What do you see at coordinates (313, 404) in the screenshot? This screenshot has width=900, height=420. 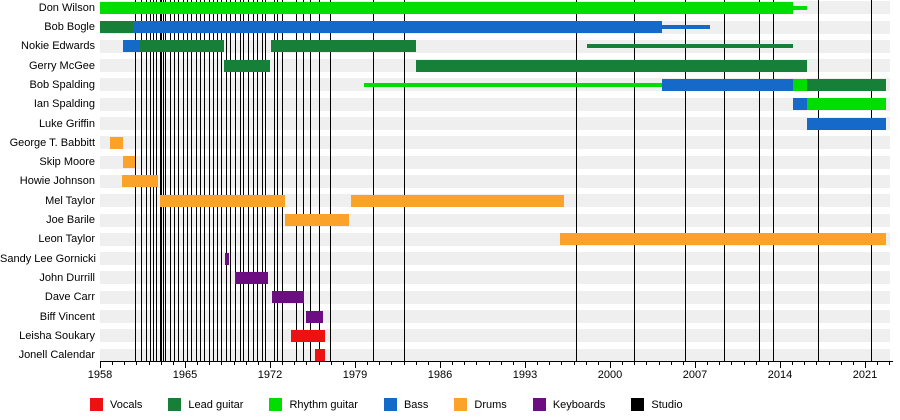 I see `legend-item-rhythm: Rhythm guitar` at bounding box center [313, 404].